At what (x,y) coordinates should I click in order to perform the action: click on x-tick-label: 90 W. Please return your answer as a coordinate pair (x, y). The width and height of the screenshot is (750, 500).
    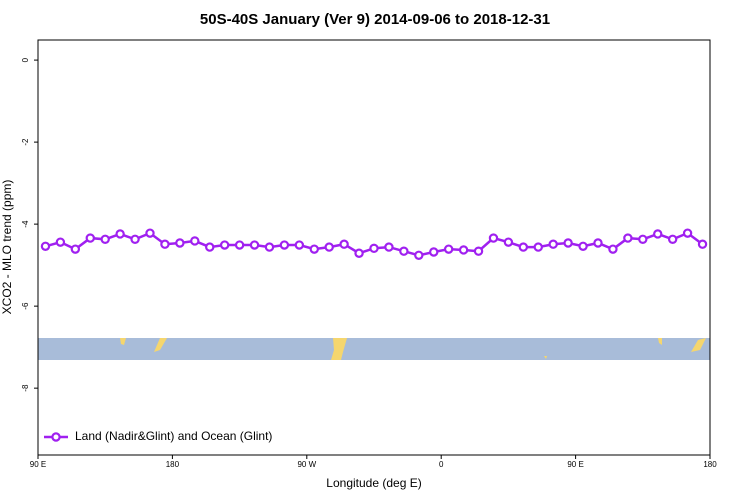
    Looking at the image, I should click on (306, 464).